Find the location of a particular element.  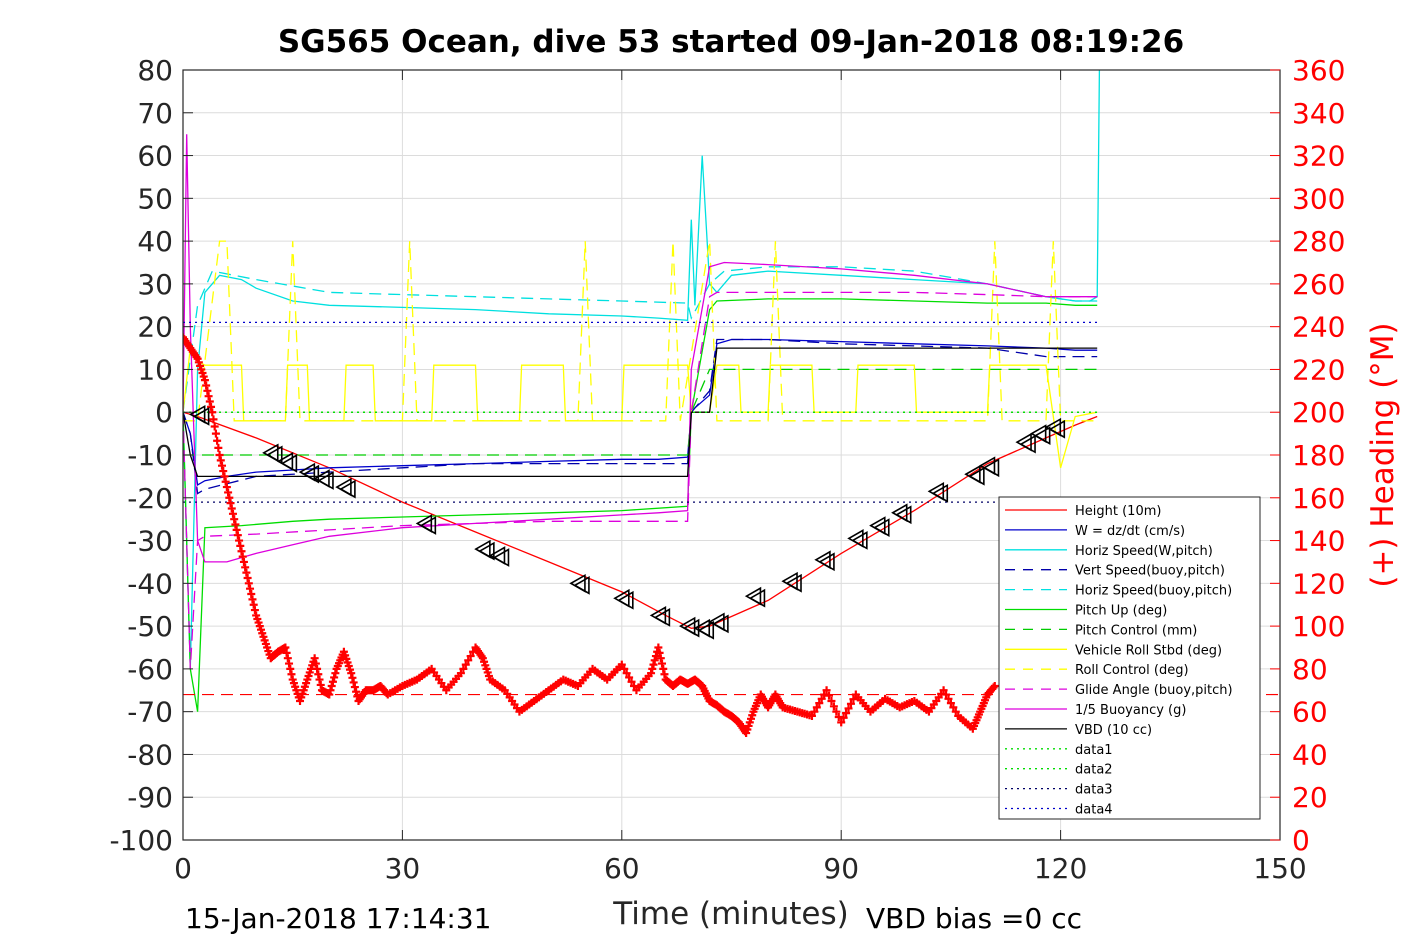

right-tick-label: 20 is located at coordinates (1310, 797).